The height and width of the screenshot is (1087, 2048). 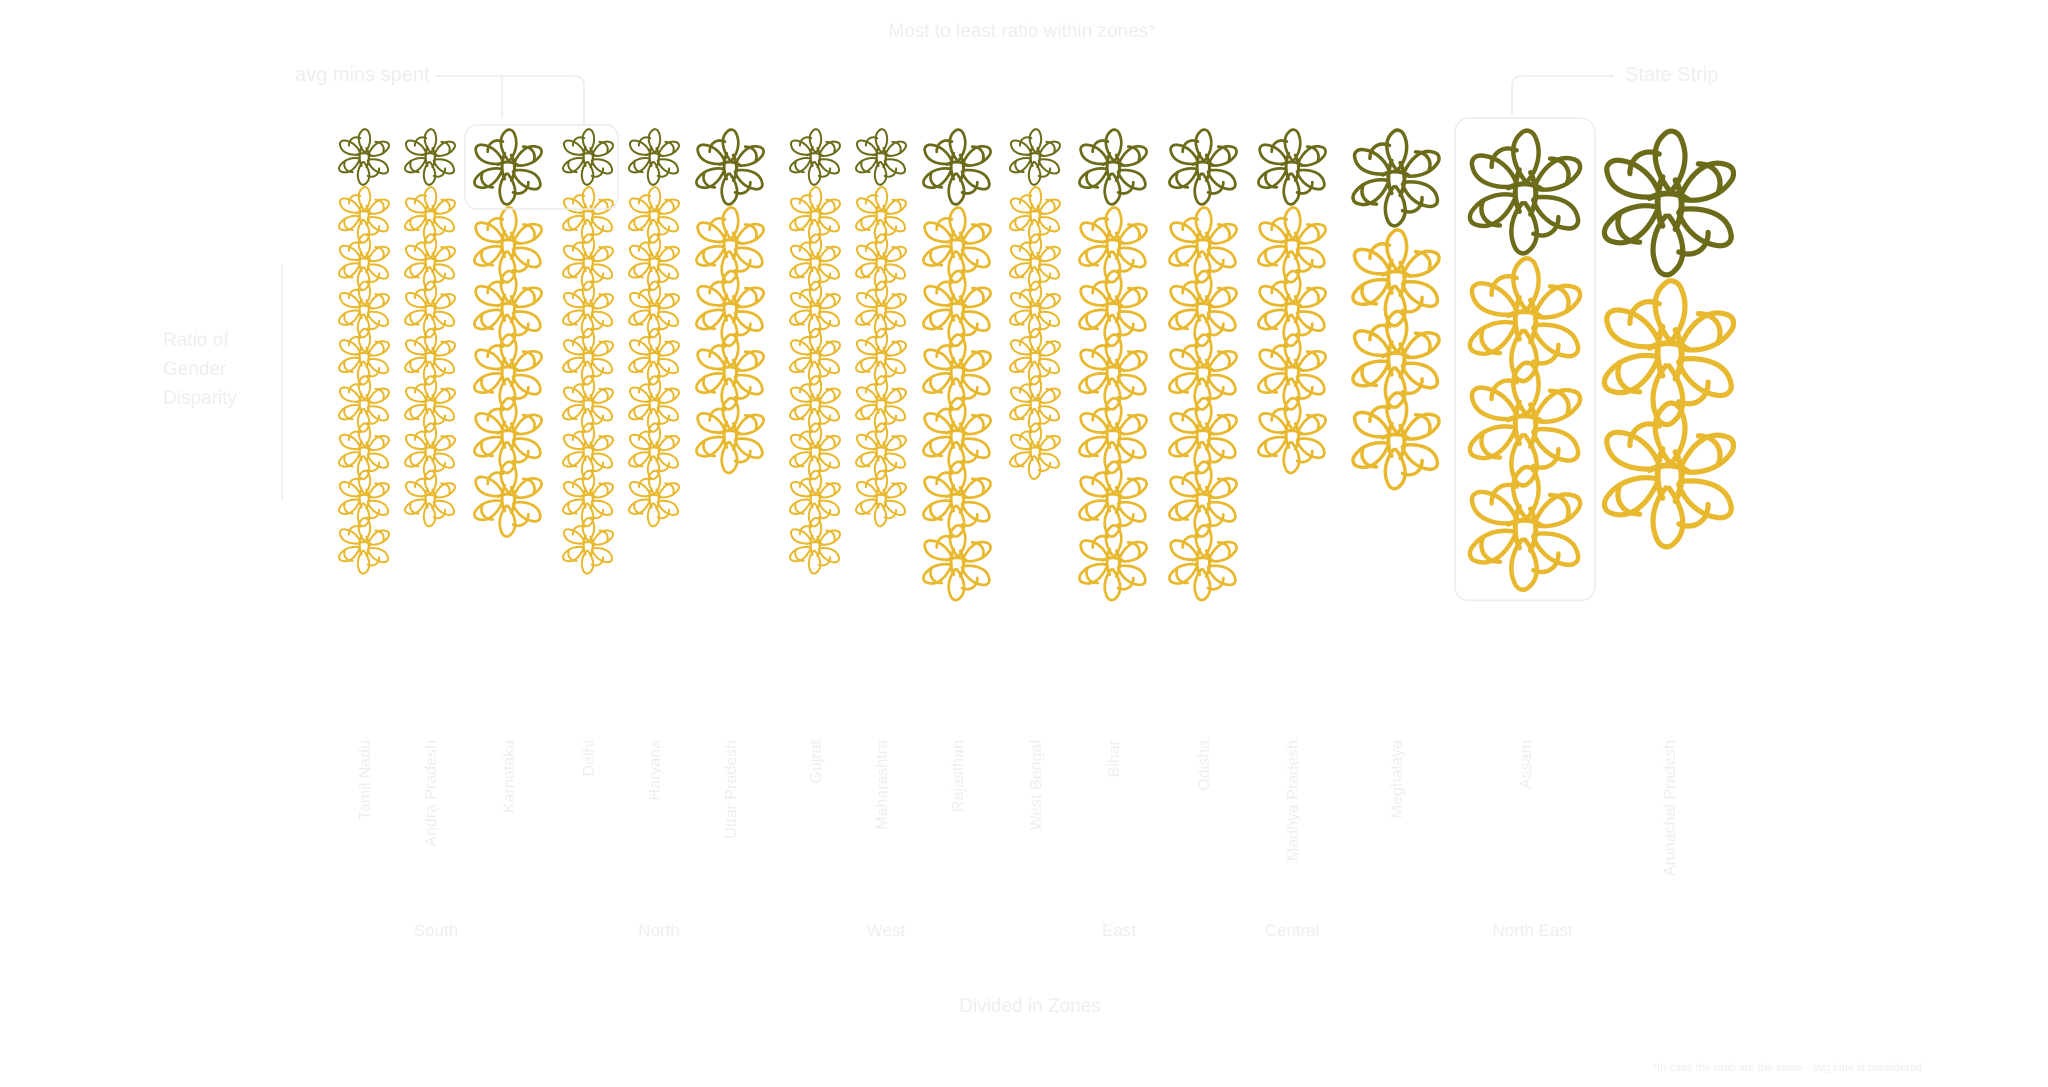 I want to click on zone-label-3: West, so click(x=886, y=930).